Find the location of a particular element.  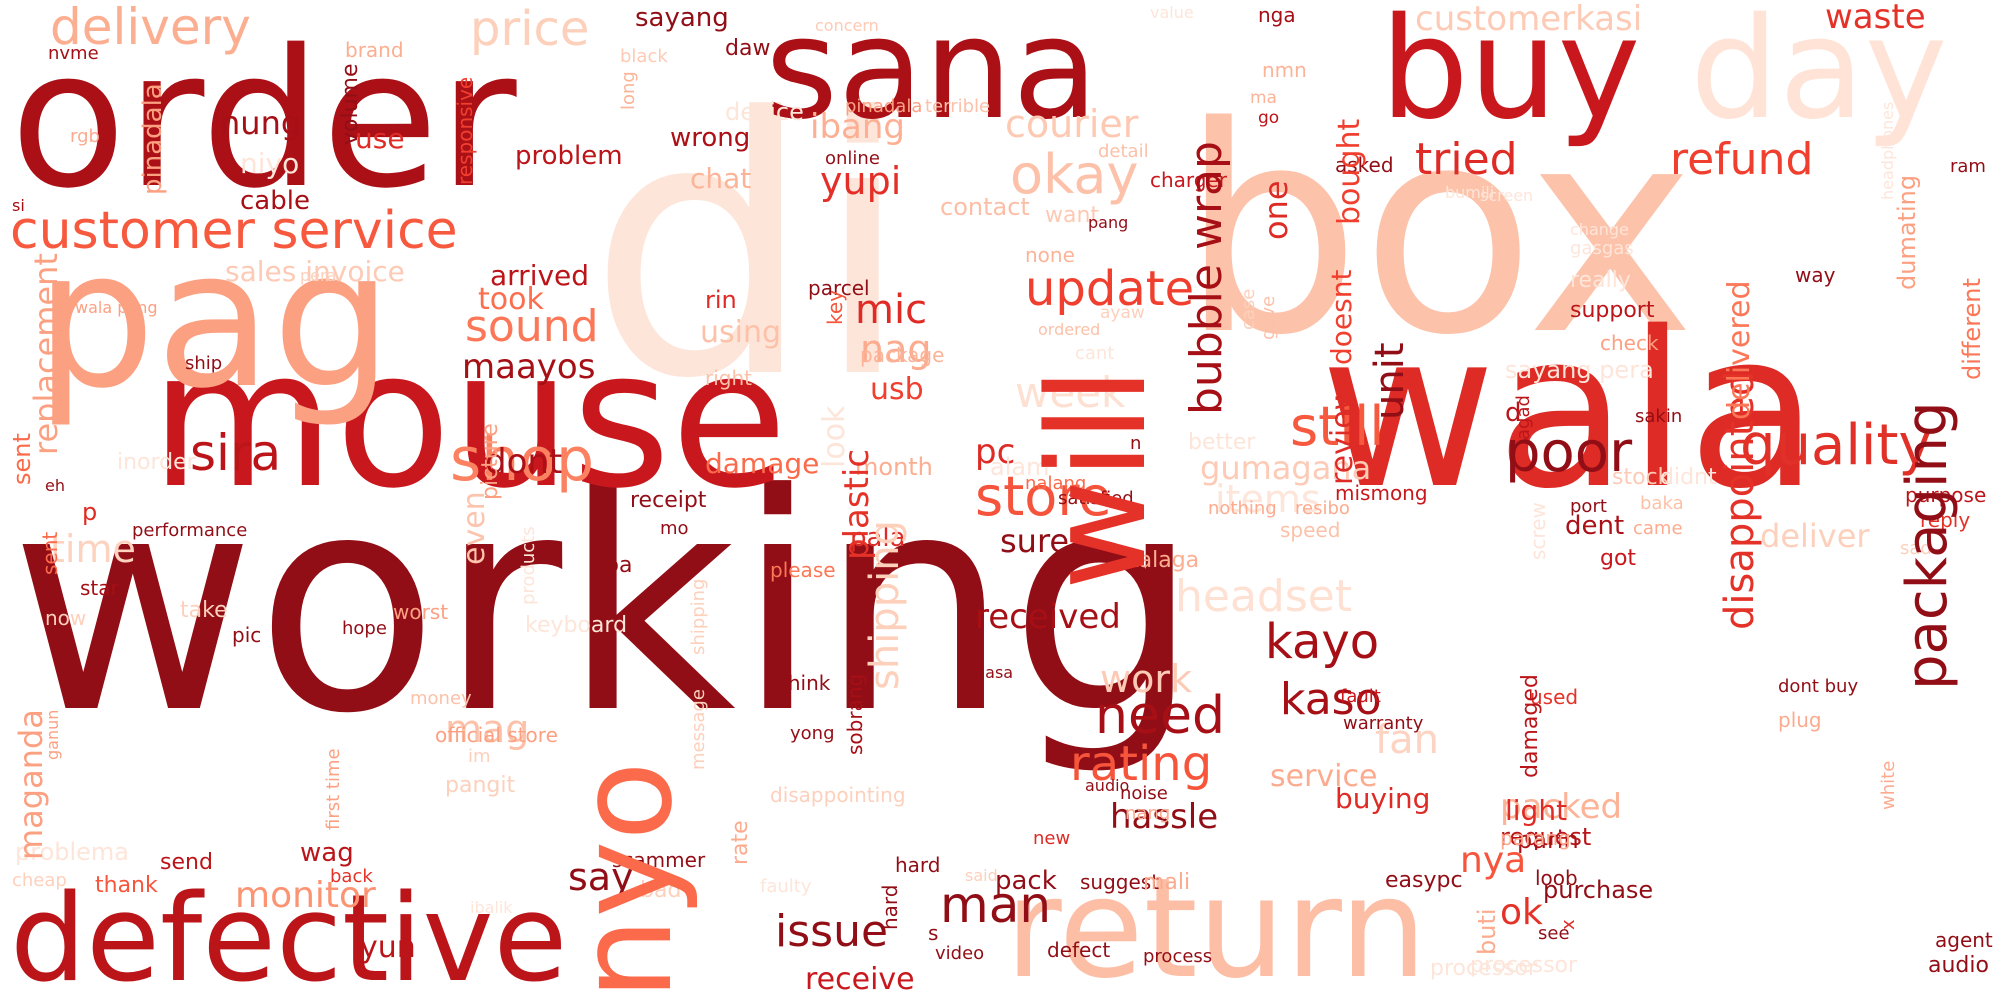

word: parang is located at coordinates (1535, 838).